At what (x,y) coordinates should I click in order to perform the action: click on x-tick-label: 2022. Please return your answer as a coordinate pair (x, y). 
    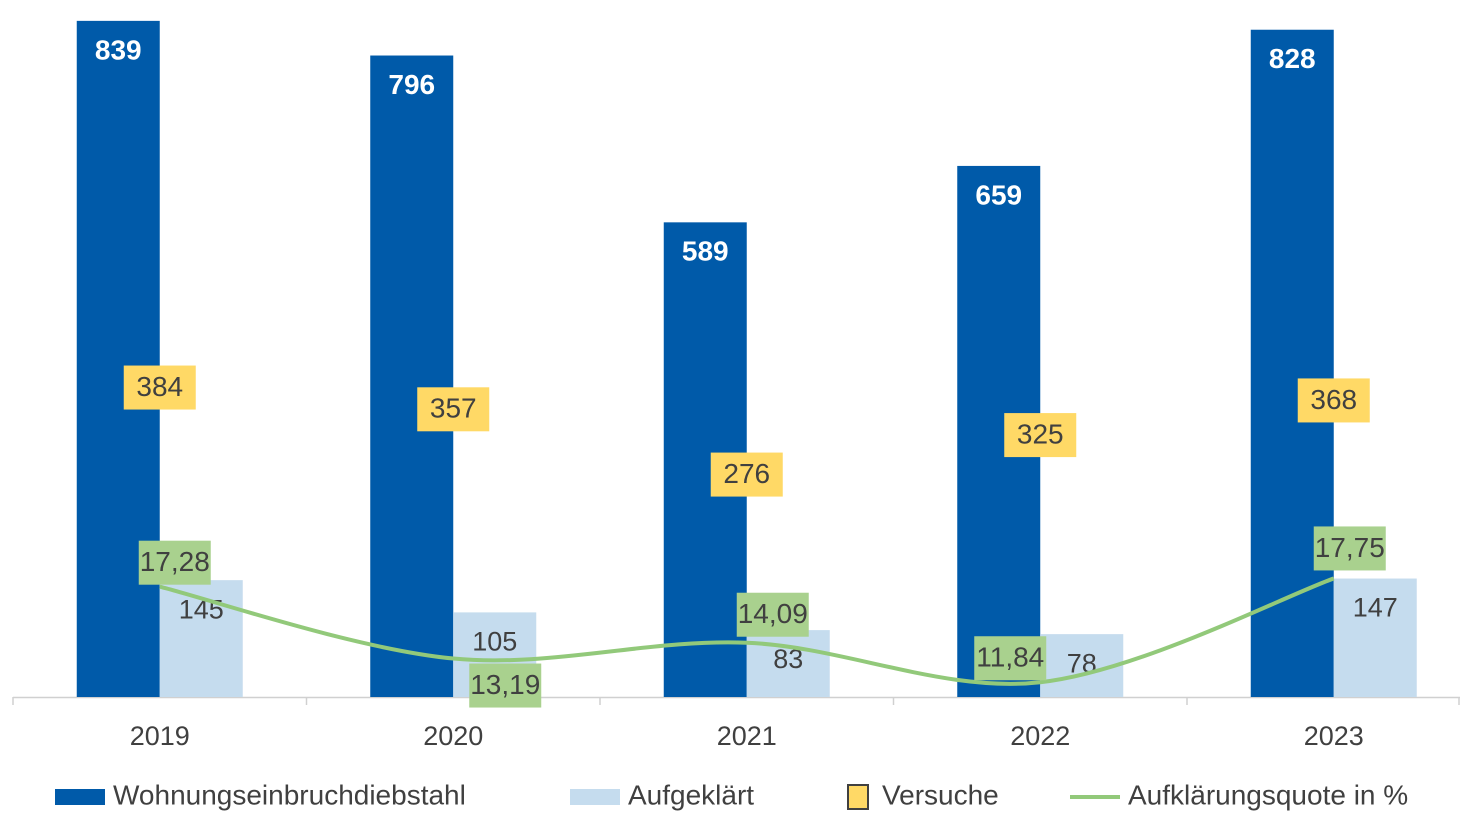
    Looking at the image, I should click on (1040, 736).